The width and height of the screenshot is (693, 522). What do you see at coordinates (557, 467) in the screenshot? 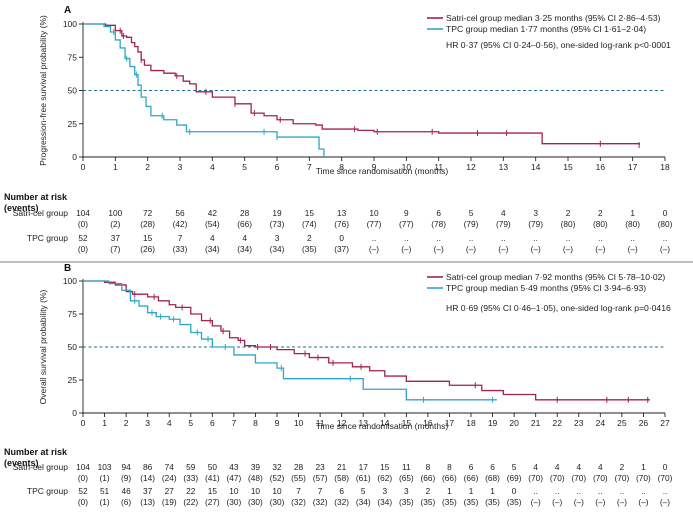
I see `panel-b-risk-satri-cel-n: 4` at bounding box center [557, 467].